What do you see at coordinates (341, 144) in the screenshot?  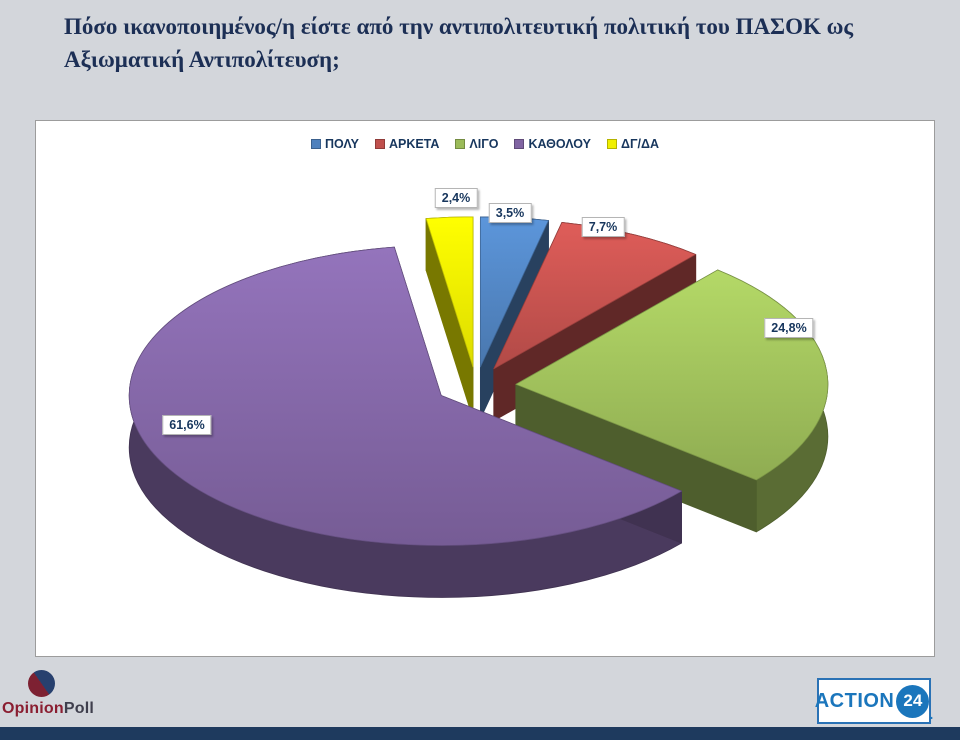 I see `legend-label: ΠΟΛΥ` at bounding box center [341, 144].